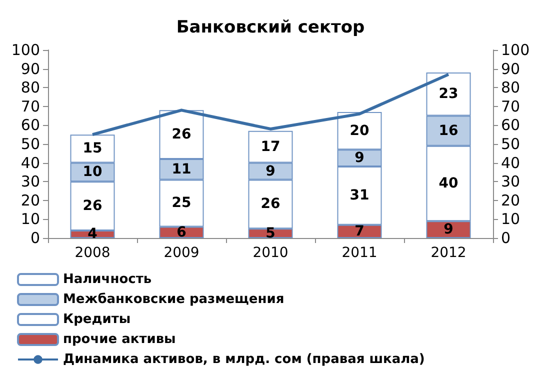  Describe the element at coordinates (448, 253) in the screenshot. I see `x-tick-label: 2012` at that location.